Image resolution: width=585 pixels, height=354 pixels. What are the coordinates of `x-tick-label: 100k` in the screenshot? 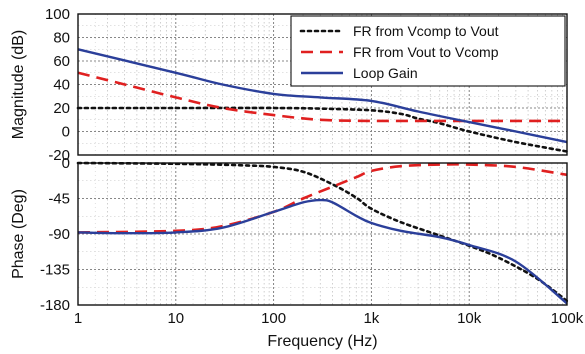 It's located at (567, 318).